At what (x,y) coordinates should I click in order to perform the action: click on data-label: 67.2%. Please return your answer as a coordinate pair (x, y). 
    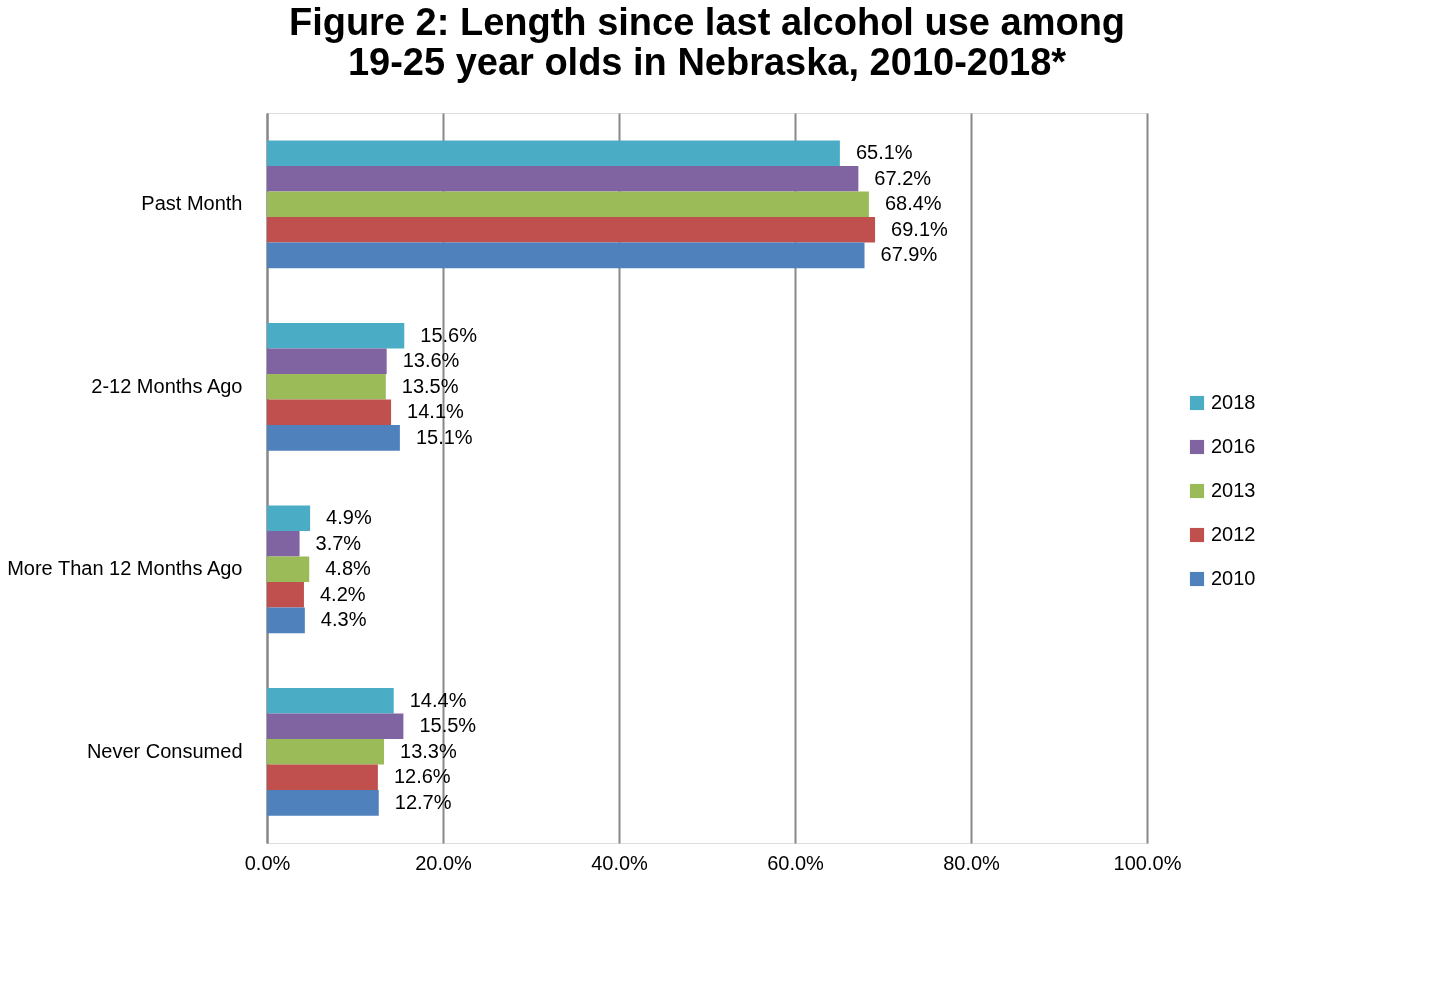
    Looking at the image, I should click on (903, 177).